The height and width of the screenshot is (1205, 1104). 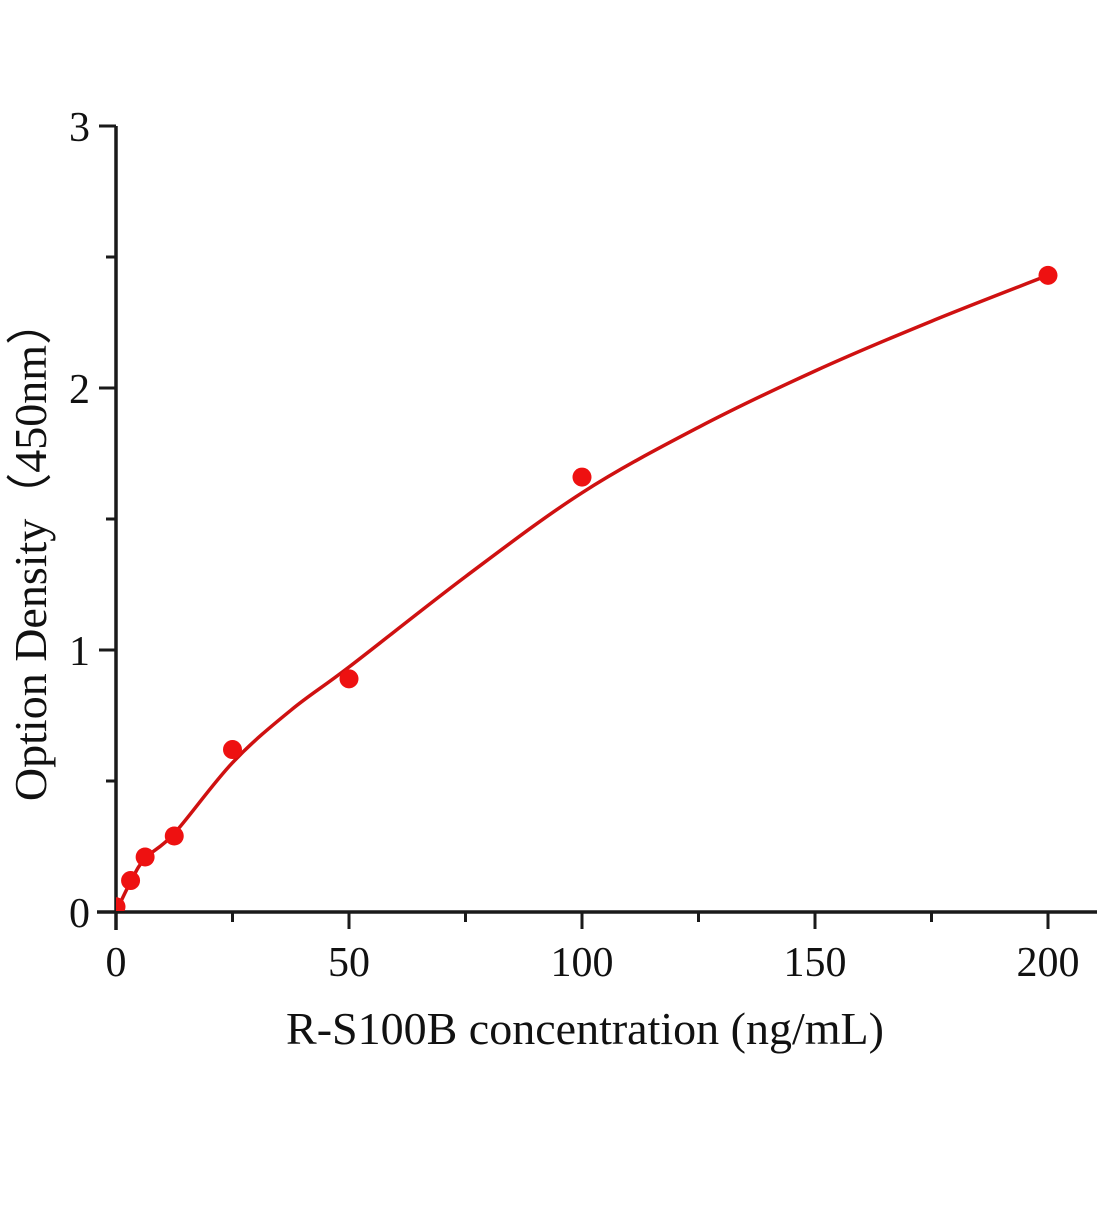 I want to click on x-axis-title: R-S100B concentration (ng/mL), so click(x=585, y=1028).